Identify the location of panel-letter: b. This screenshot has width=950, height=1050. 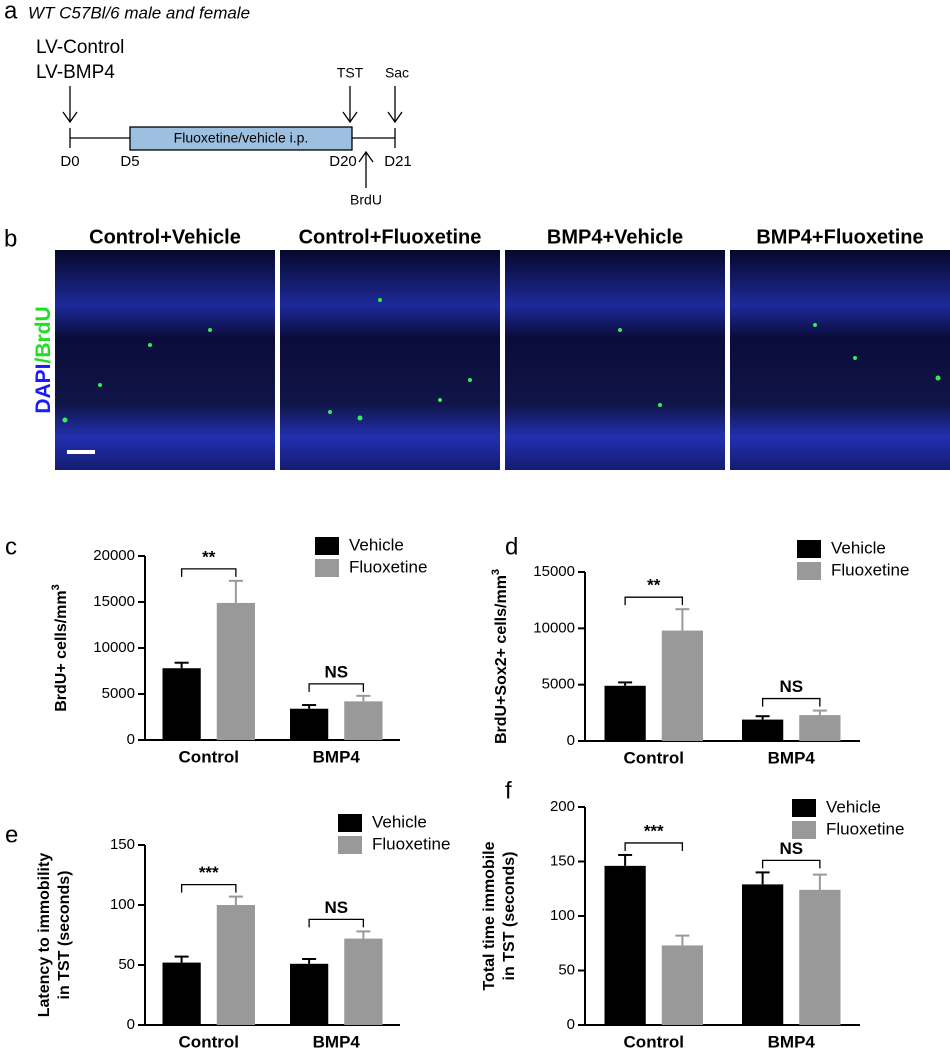
(10, 238).